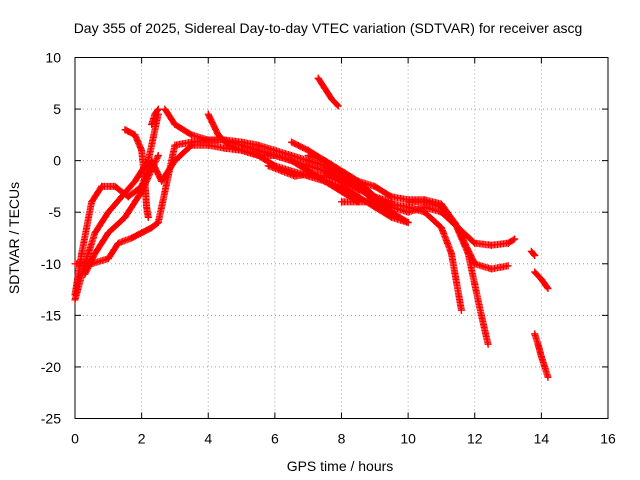  I want to click on y-tick-label: -15, so click(51, 315).